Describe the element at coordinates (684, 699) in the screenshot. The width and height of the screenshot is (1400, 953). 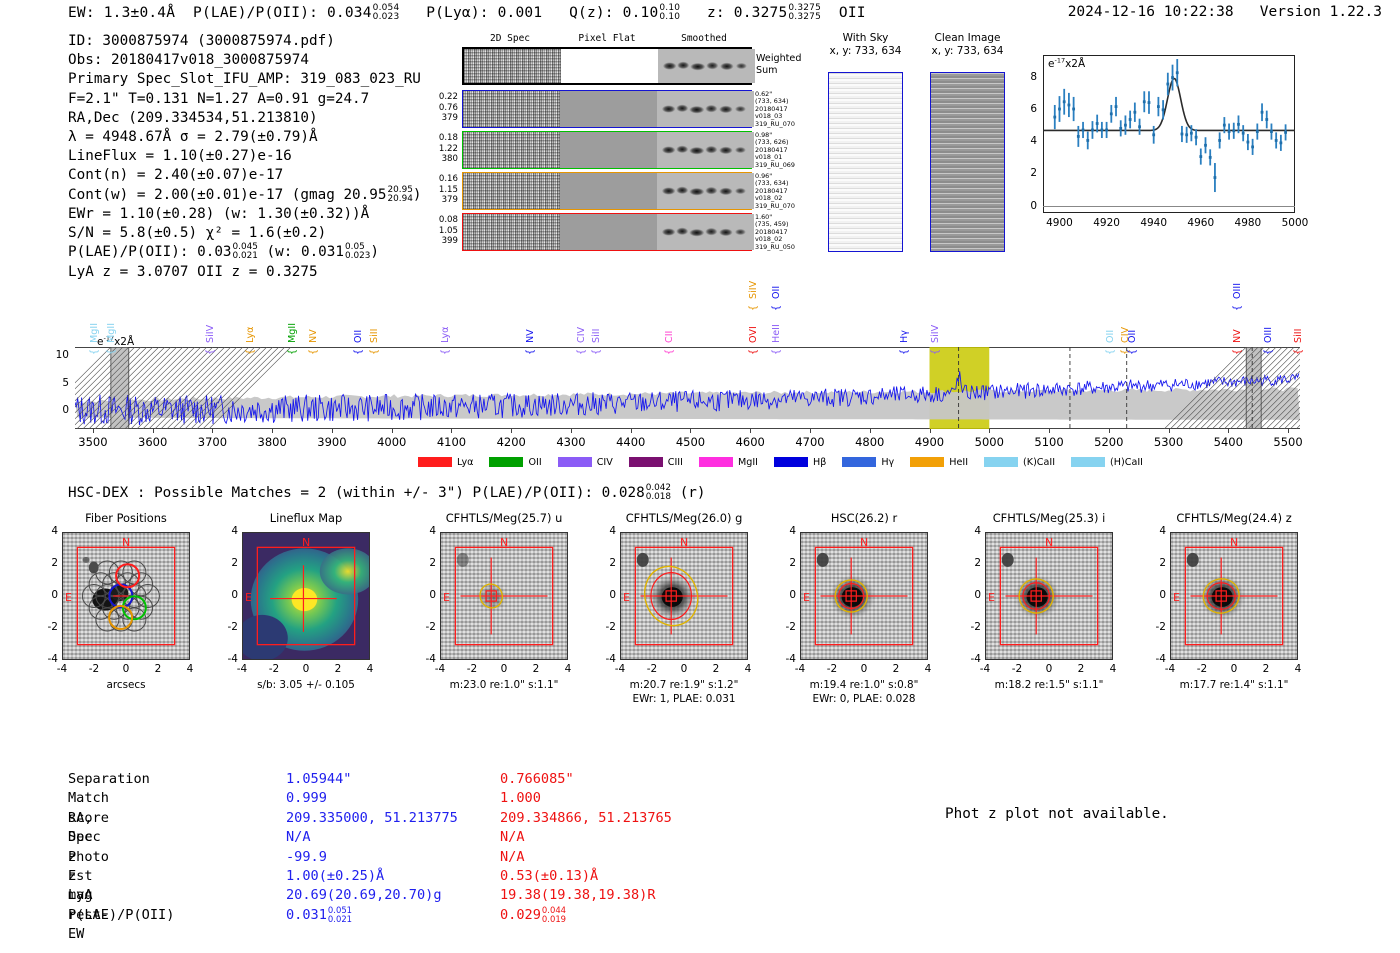
I see `stamp-caption2-3: EWr: 1, PLAE: 0.031` at that location.